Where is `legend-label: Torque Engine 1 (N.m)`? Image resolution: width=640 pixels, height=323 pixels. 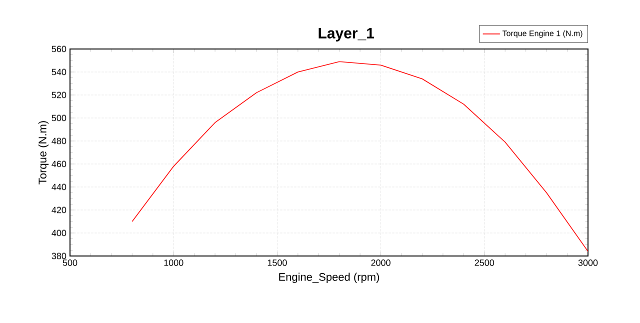
legend-label: Torque Engine 1 (N.m) is located at coordinates (542, 34).